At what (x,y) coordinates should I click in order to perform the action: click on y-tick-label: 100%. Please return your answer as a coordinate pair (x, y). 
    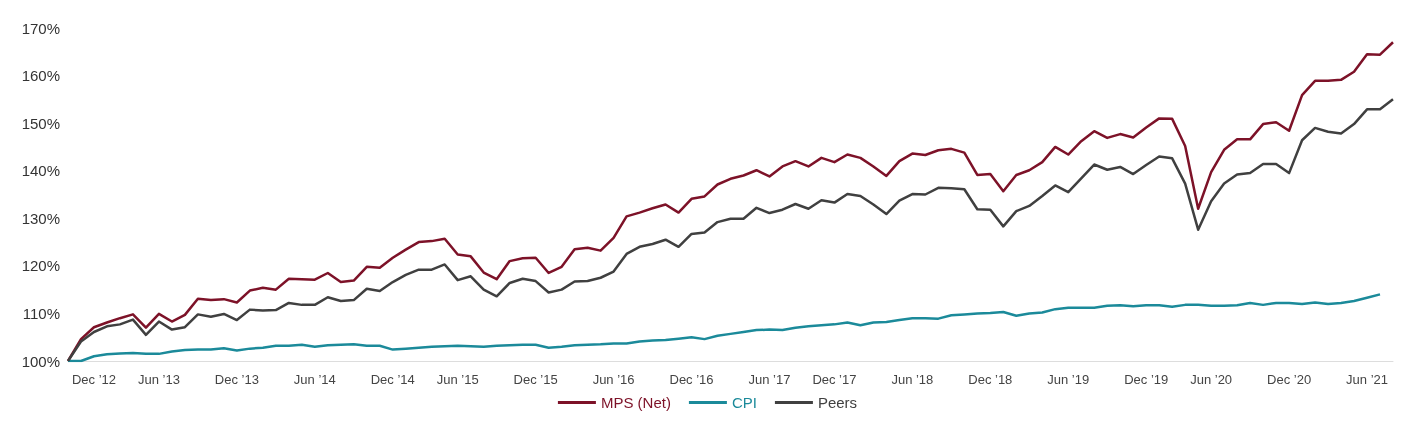
    Looking at the image, I should click on (40, 361).